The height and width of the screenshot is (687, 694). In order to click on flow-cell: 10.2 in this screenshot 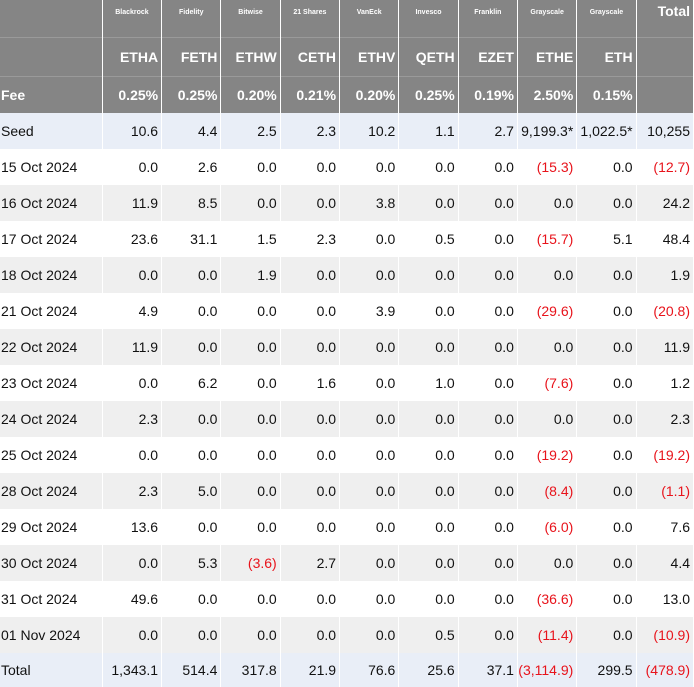, I will do `click(369, 131)`.